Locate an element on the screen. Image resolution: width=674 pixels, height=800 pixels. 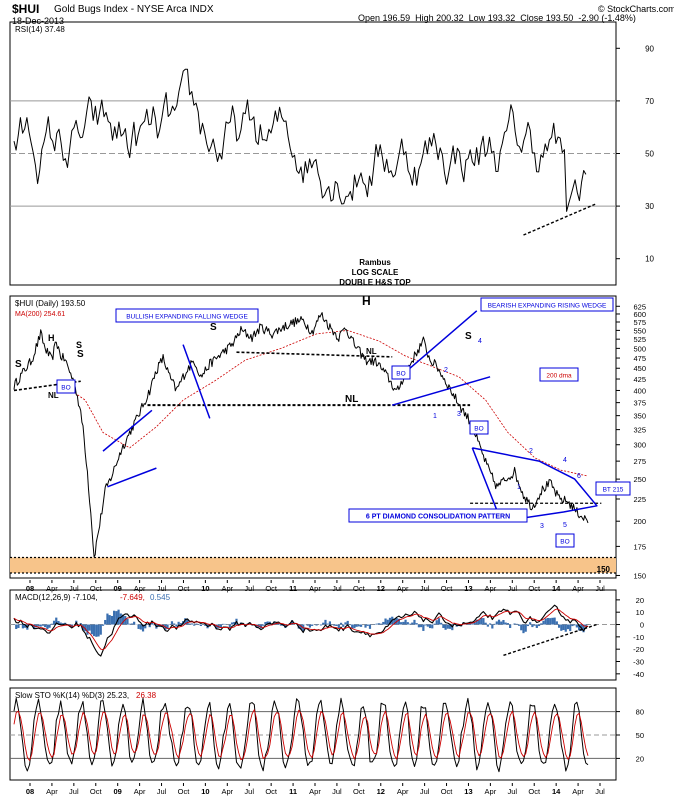
change-value: -2.90 (-1.48%) is located at coordinates (607, 18).